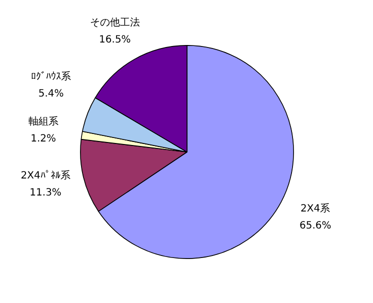  What do you see at coordinates (115, 22) in the screenshot?
I see `slice-label: その他工法` at bounding box center [115, 22].